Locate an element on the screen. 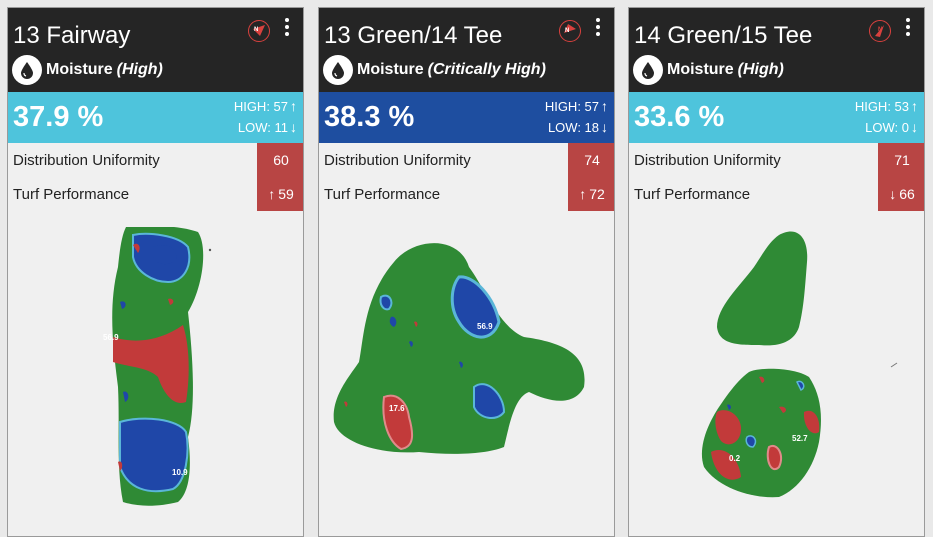 The image size is (933, 537). row-value-badge: ↓ 66 is located at coordinates (901, 194).